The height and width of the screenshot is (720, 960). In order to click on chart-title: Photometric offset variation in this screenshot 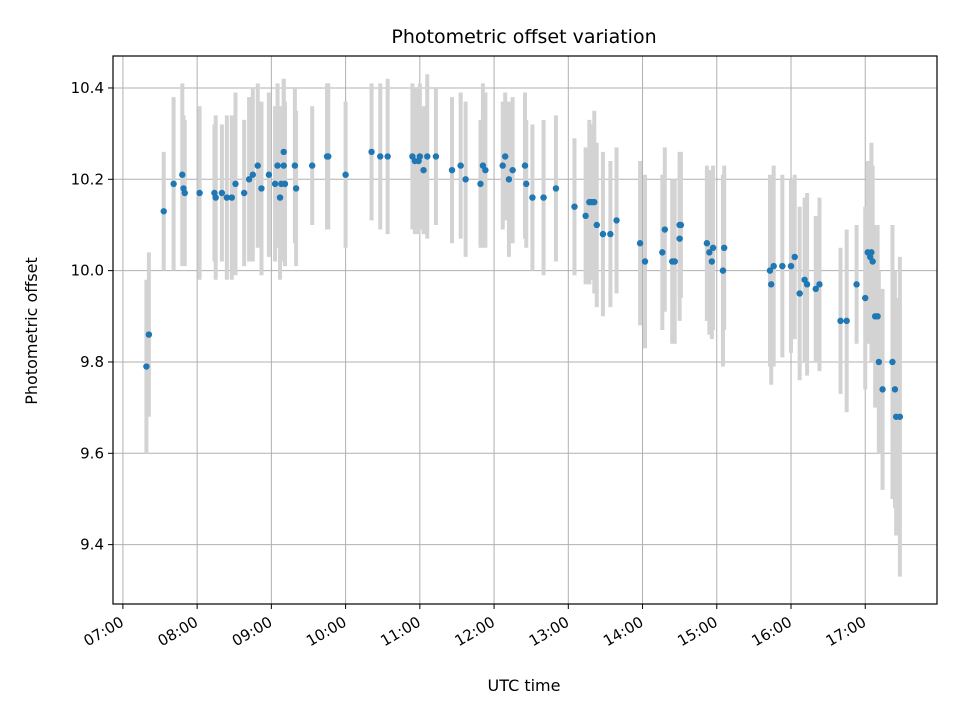, I will do `click(523, 37)`.